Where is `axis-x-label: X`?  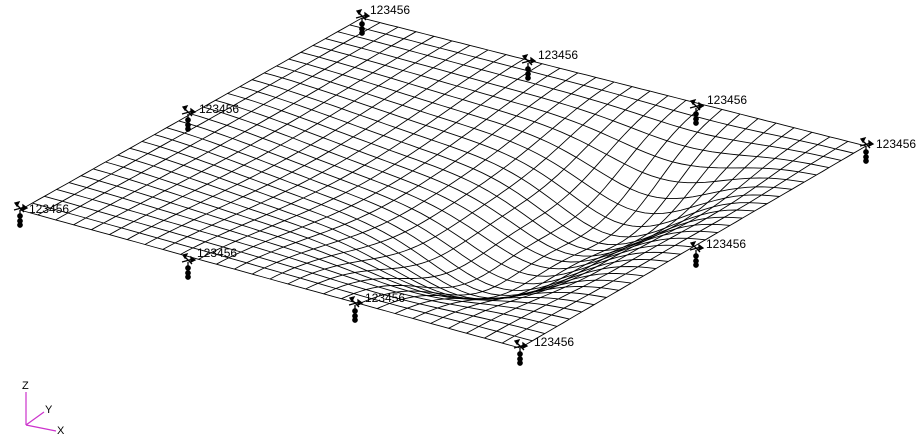
axis-x-label: X is located at coordinates (61, 431).